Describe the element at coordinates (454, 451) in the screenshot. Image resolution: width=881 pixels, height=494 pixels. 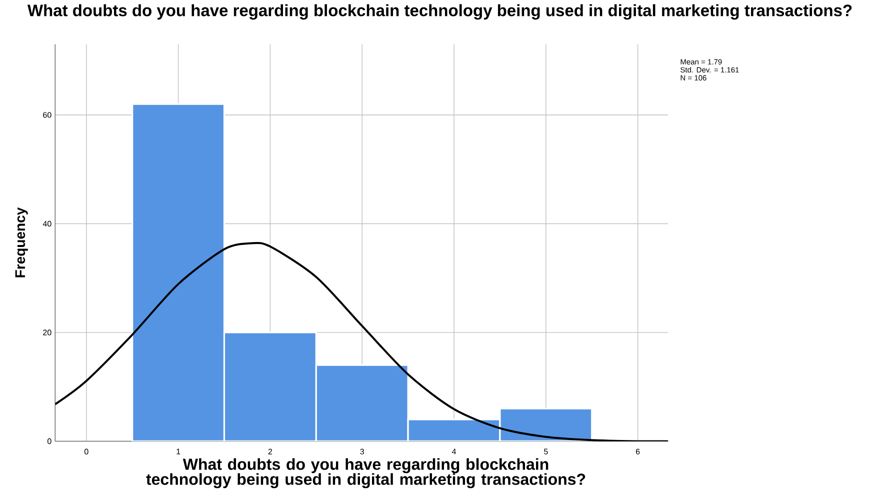
I see `x-tick-label: 4` at that location.